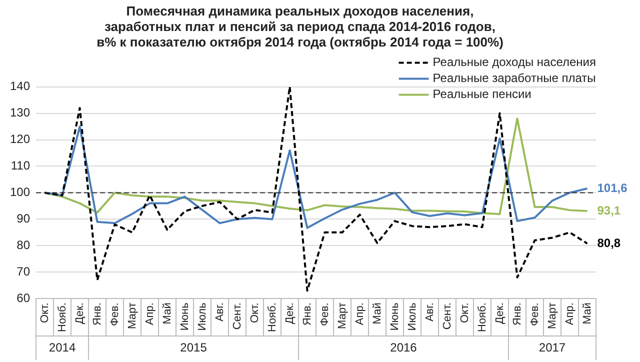  Describe the element at coordinates (20, 192) in the screenshot. I see `y-tick-label: 100` at that location.